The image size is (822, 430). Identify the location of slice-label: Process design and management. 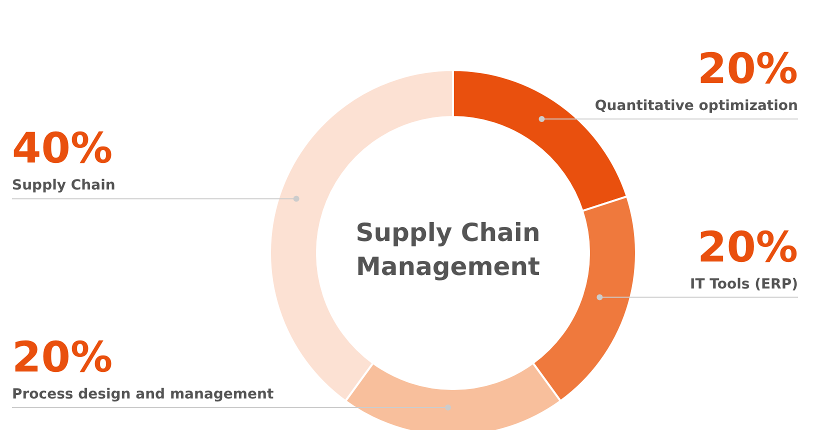
(143, 394).